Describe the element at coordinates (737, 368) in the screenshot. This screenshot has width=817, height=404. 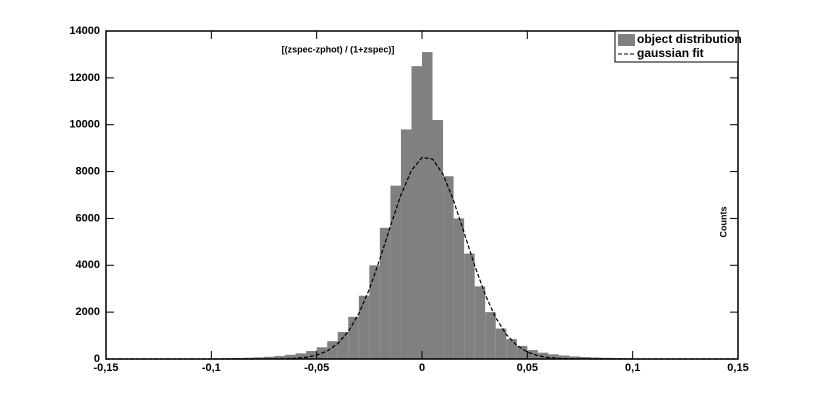
I see `x-tick-label: 0,15` at that location.